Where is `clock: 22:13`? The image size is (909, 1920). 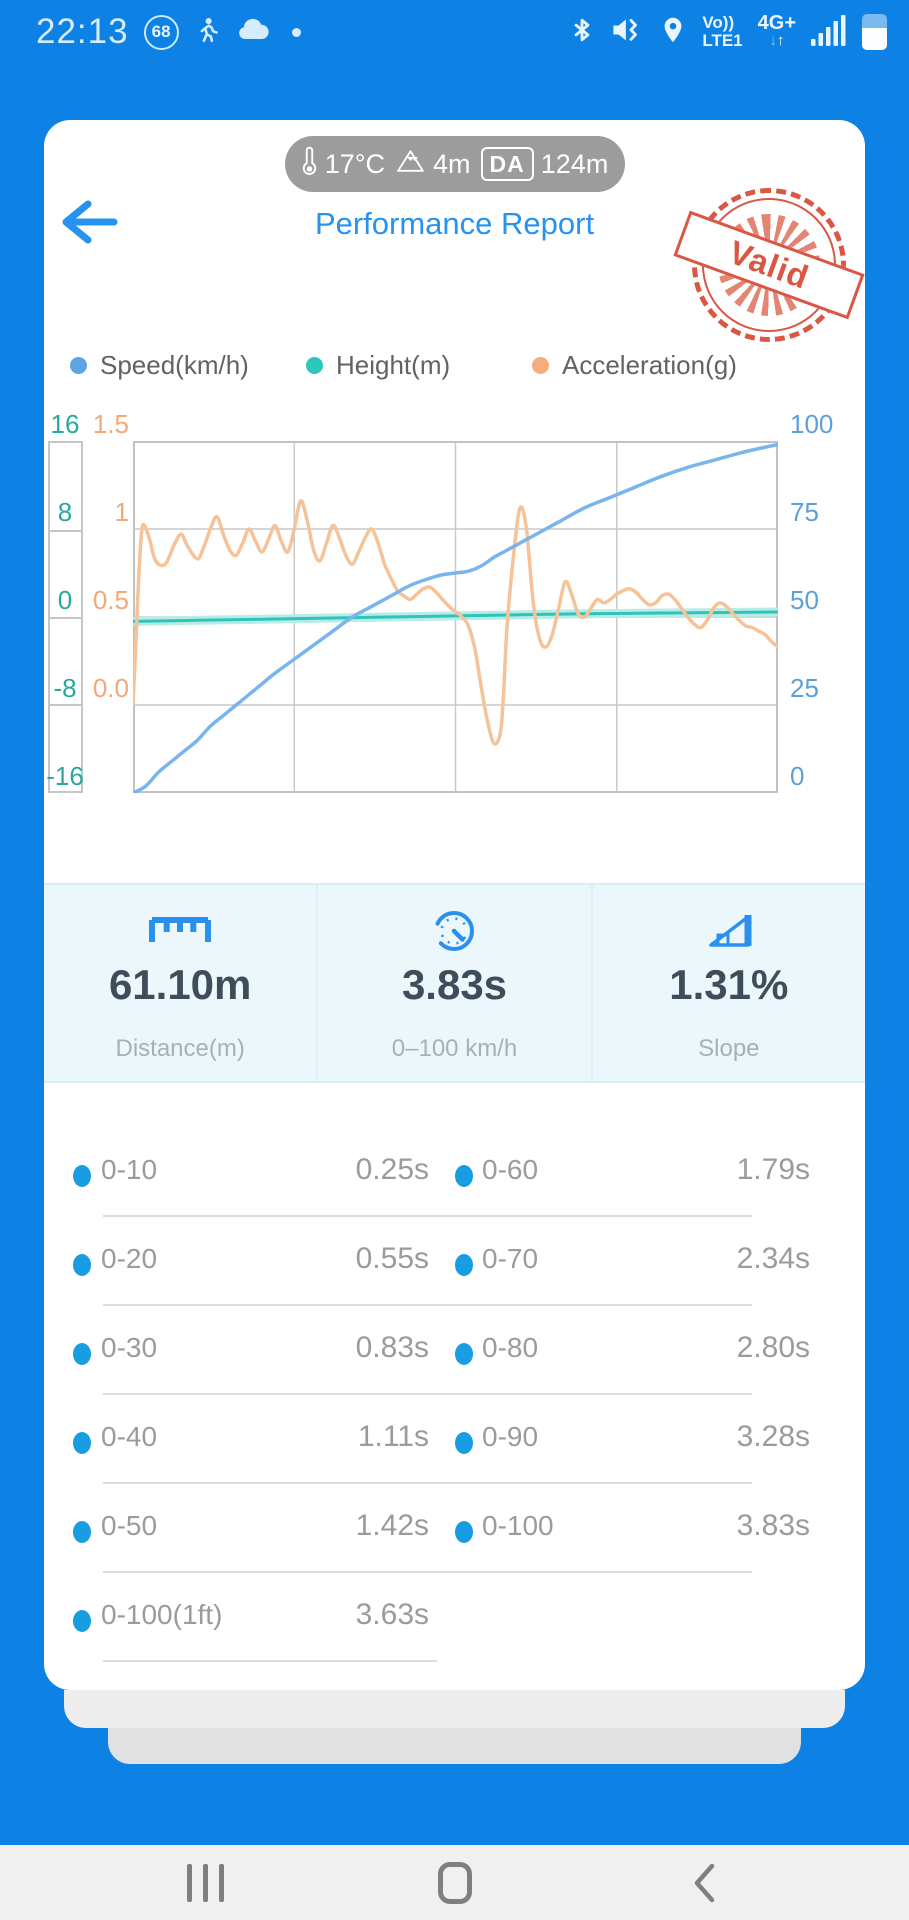
clock: 22:13 is located at coordinates (82, 31).